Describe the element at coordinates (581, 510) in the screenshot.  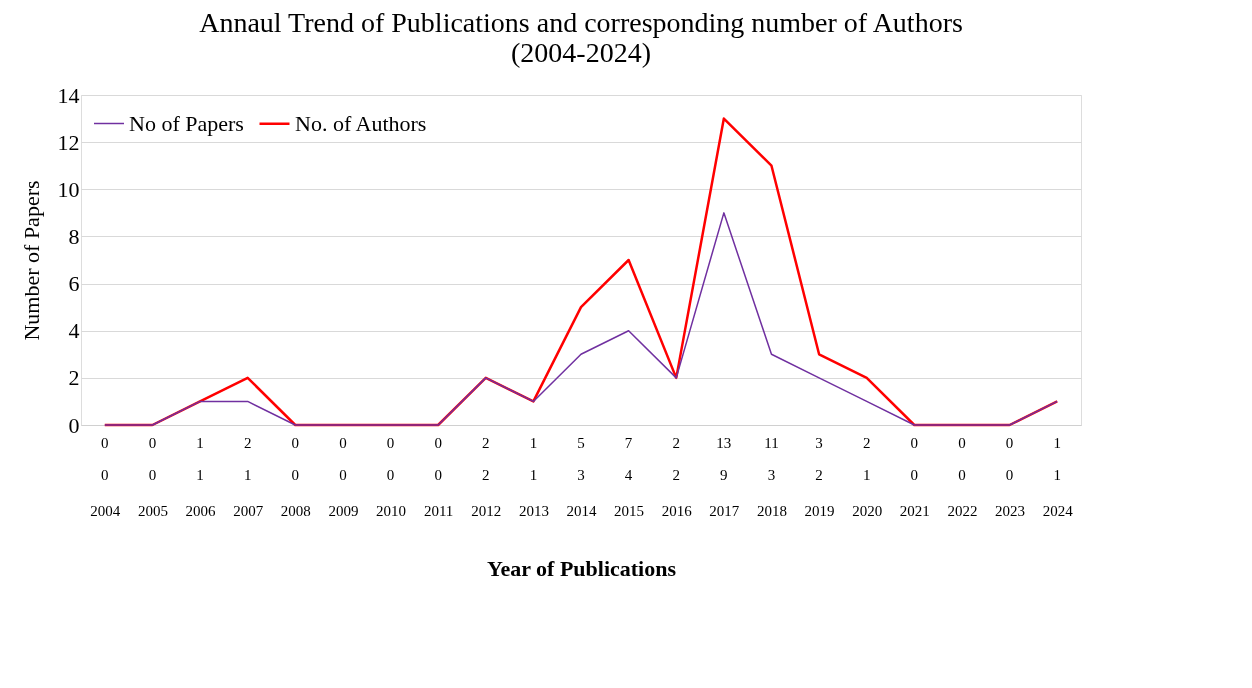
I see `x-tick-label: 2014` at that location.